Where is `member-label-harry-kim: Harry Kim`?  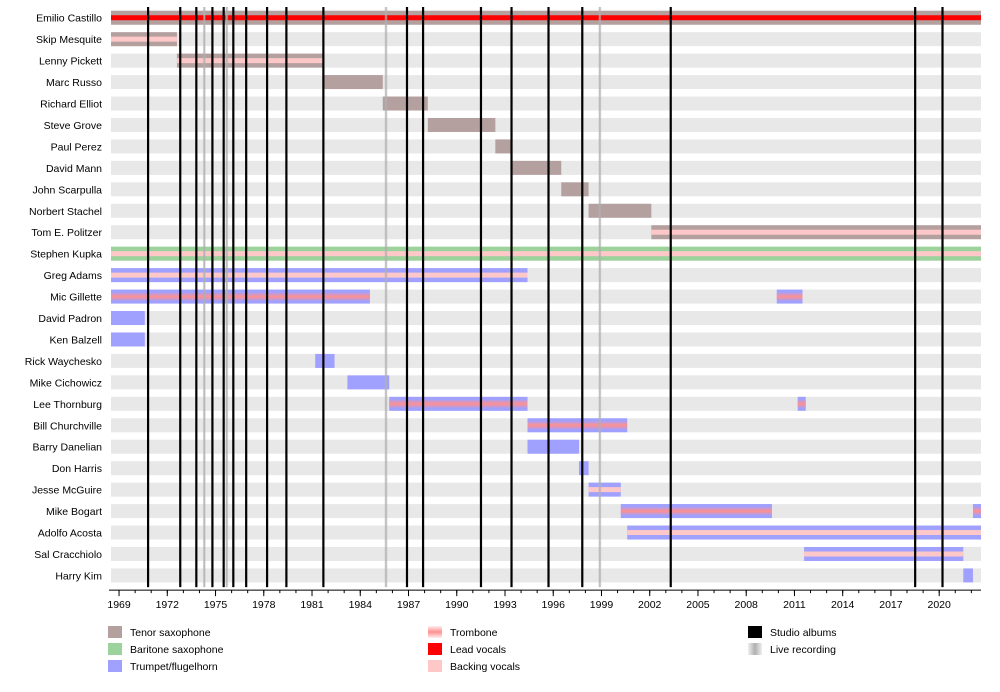
member-label-harry-kim: Harry Kim is located at coordinates (78, 576).